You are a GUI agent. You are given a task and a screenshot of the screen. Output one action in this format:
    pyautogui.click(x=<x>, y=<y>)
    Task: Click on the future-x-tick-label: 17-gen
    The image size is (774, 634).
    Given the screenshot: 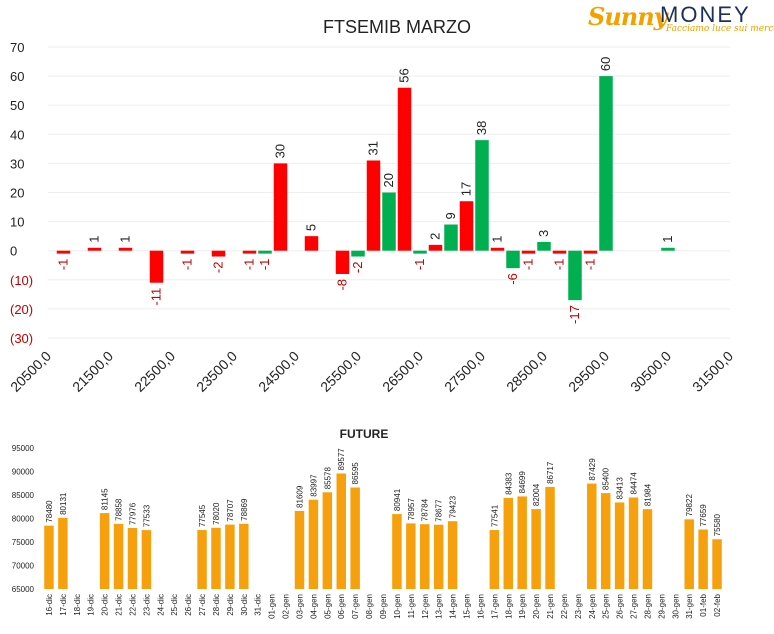 What is the action you would take?
    pyautogui.click(x=494, y=606)
    